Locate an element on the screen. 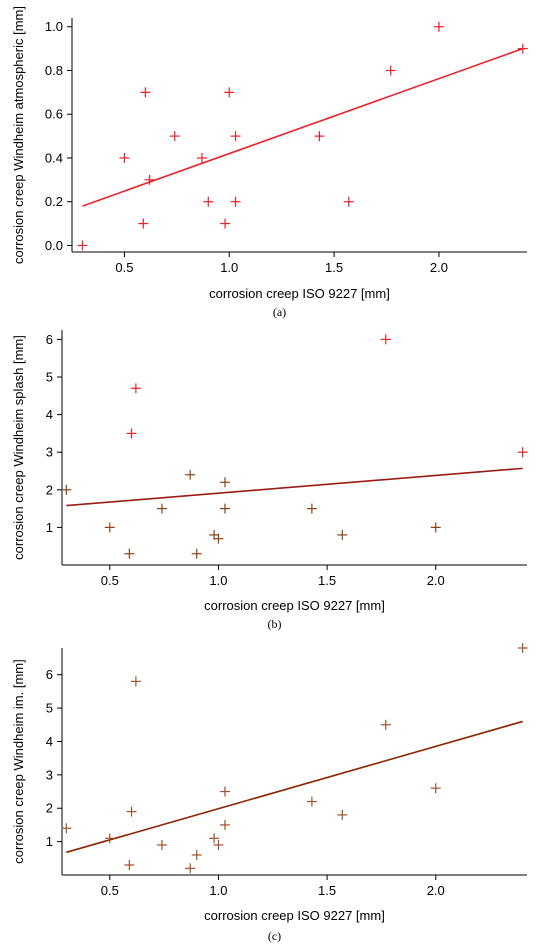 The width and height of the screenshot is (550, 950). y-tick-label: 1.0 is located at coordinates (54, 26).